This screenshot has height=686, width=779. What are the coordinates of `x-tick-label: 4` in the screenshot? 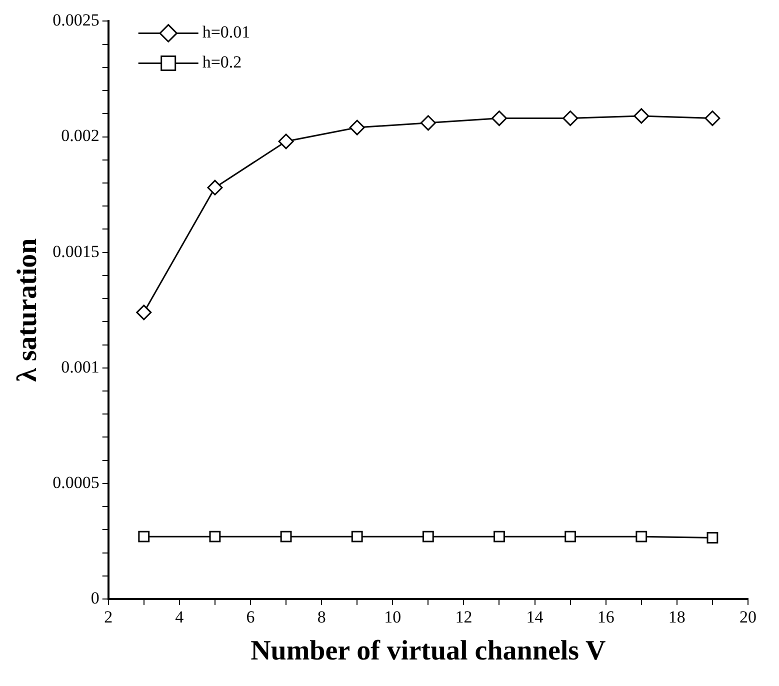 It's located at (179, 617).